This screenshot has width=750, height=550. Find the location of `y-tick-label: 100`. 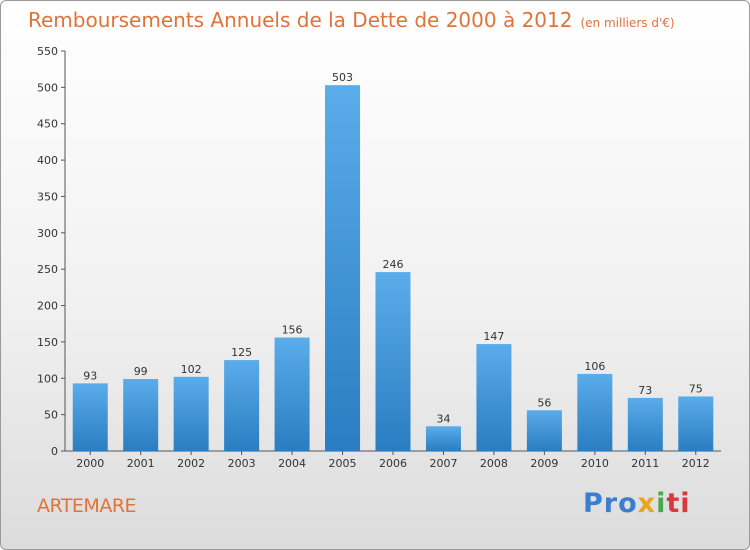

y-tick-label: 100 is located at coordinates (47, 378).